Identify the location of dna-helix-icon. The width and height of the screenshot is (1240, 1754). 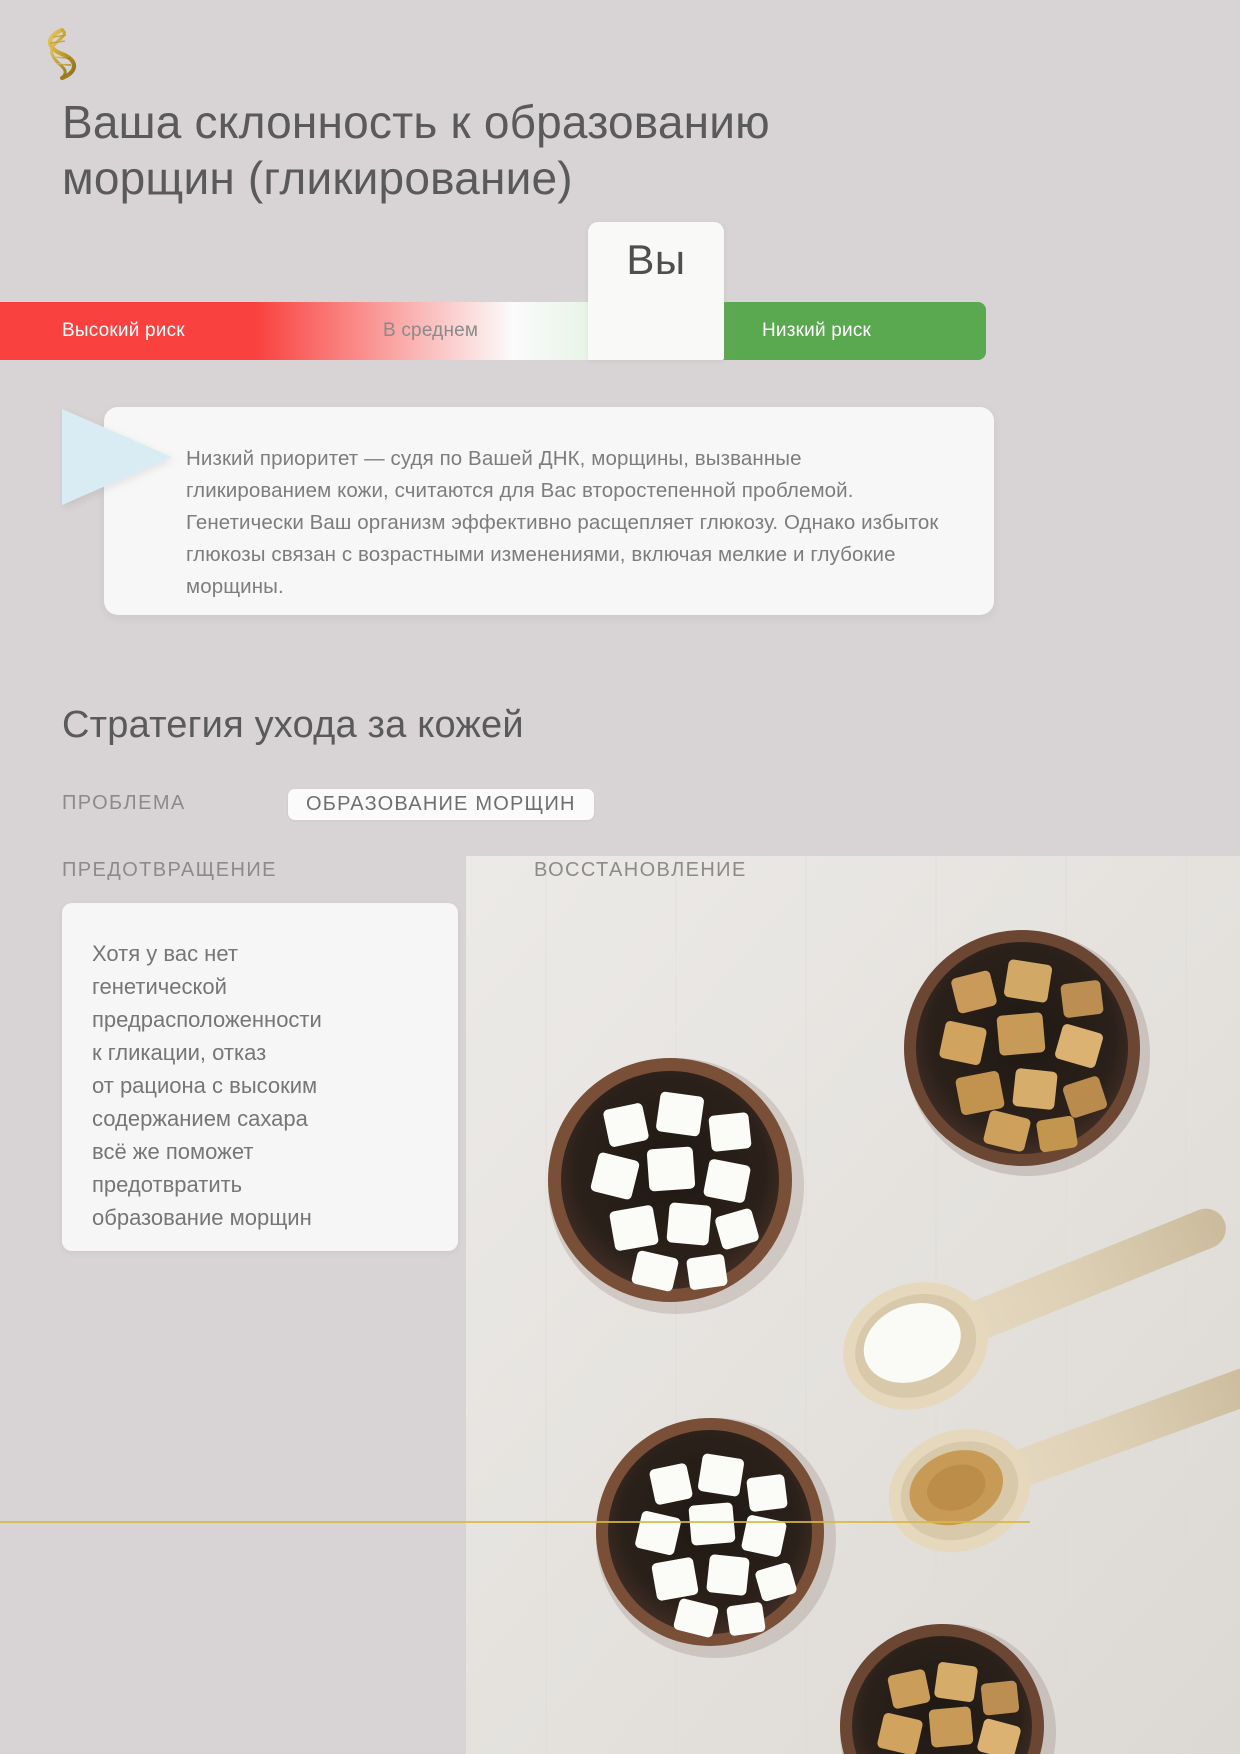
(57, 55).